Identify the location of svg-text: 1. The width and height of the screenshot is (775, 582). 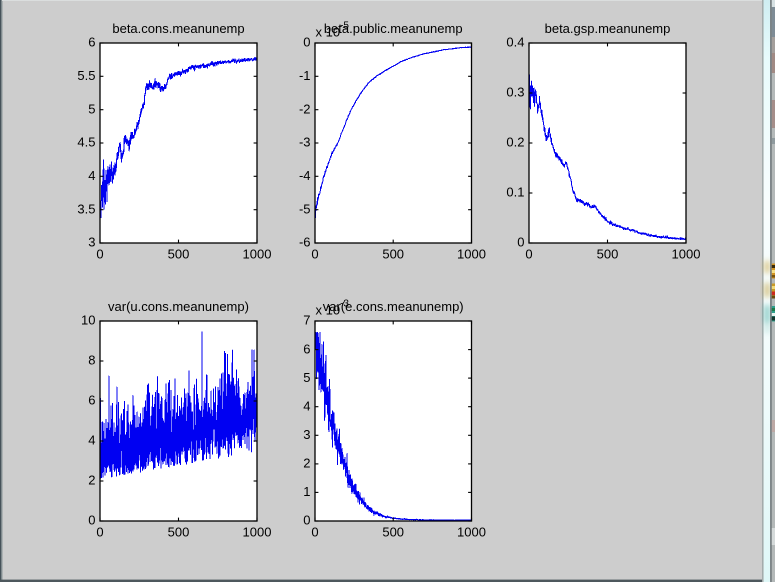
(306, 491).